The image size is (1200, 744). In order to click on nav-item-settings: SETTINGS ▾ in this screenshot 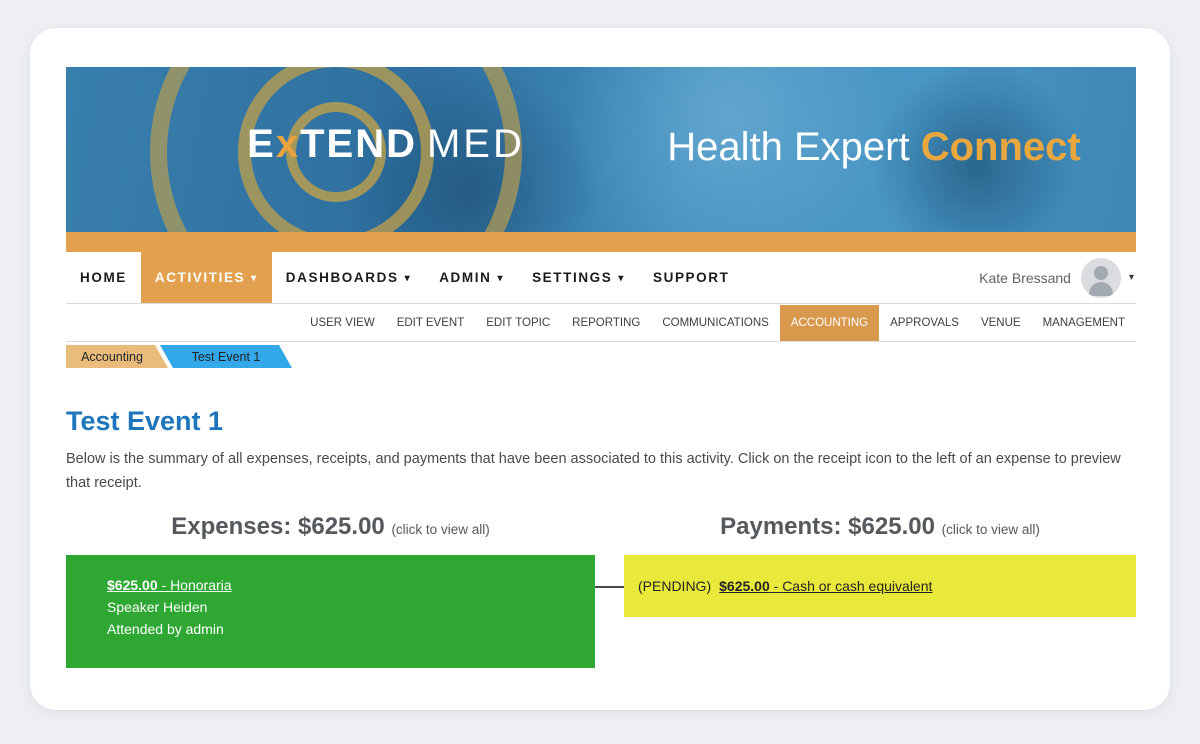, I will do `click(578, 277)`.